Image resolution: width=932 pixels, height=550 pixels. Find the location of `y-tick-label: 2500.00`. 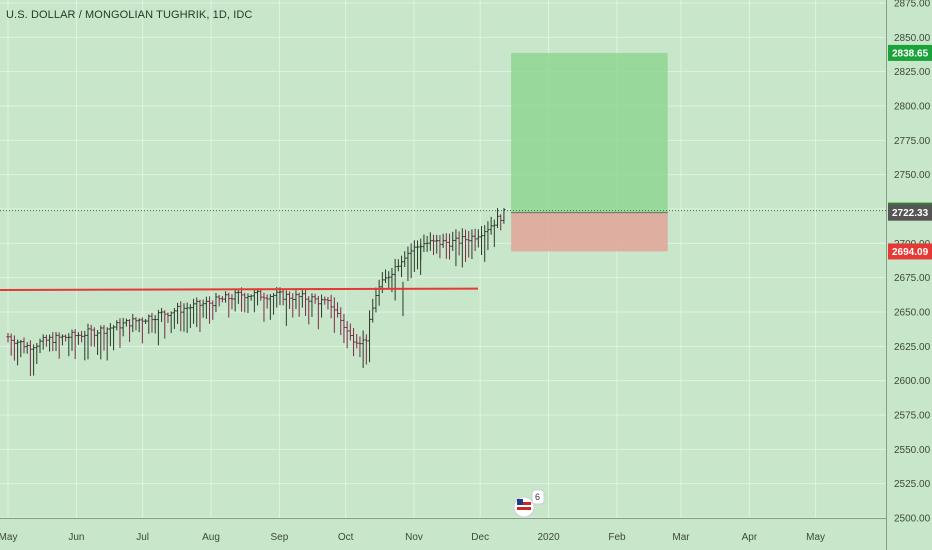

y-tick-label: 2500.00 is located at coordinates (912, 519).